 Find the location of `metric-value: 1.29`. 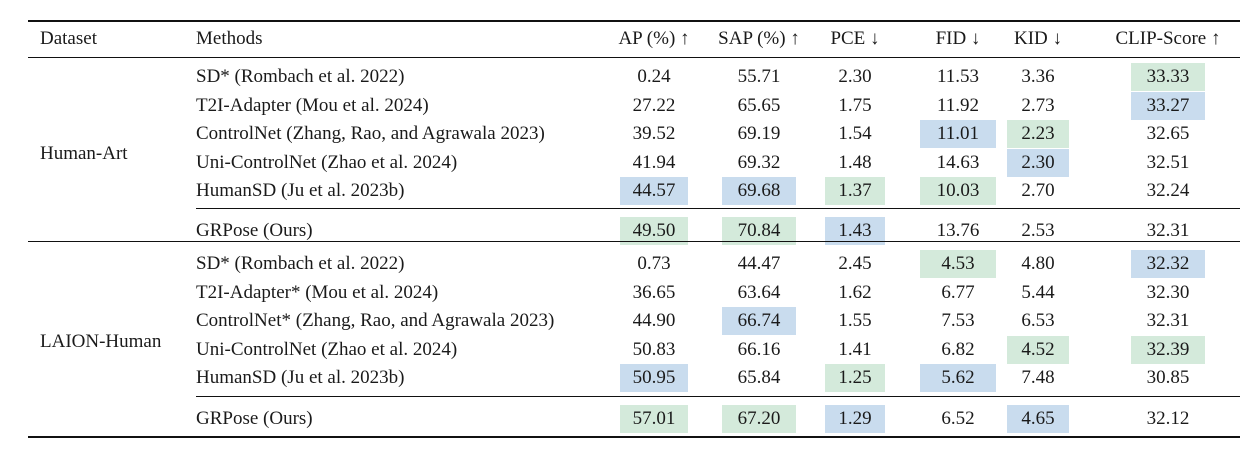

metric-value: 1.29 is located at coordinates (855, 418).